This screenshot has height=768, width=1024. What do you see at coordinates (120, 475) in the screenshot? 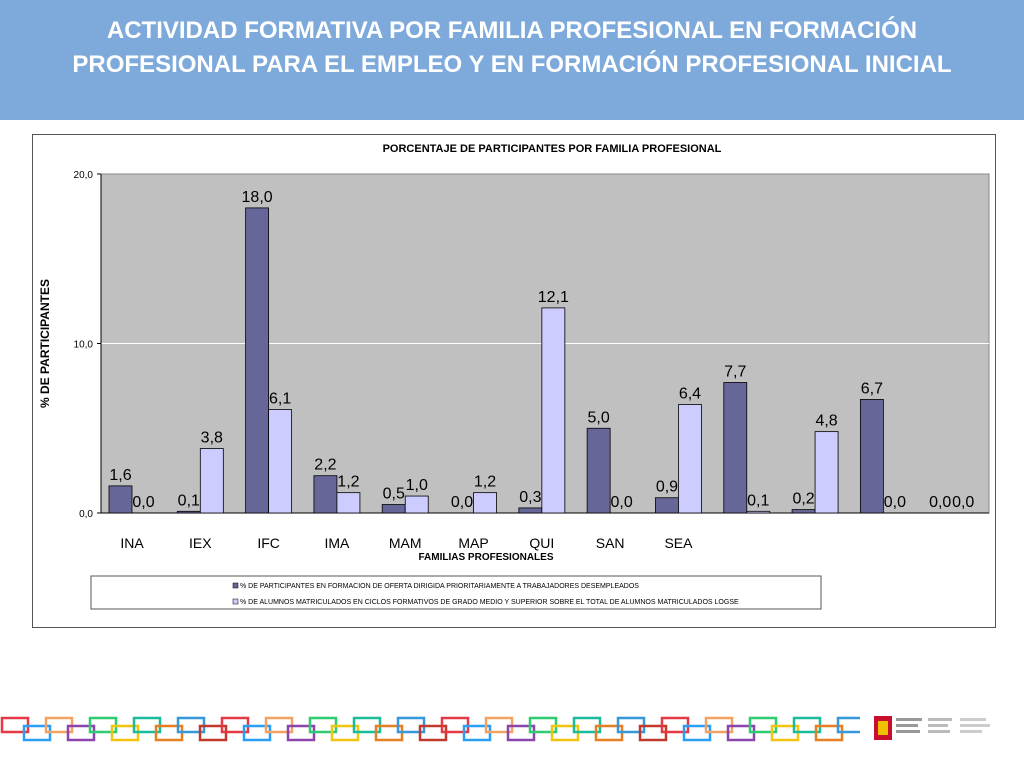
I see `data-label-series-1-0: 1,6` at bounding box center [120, 475].